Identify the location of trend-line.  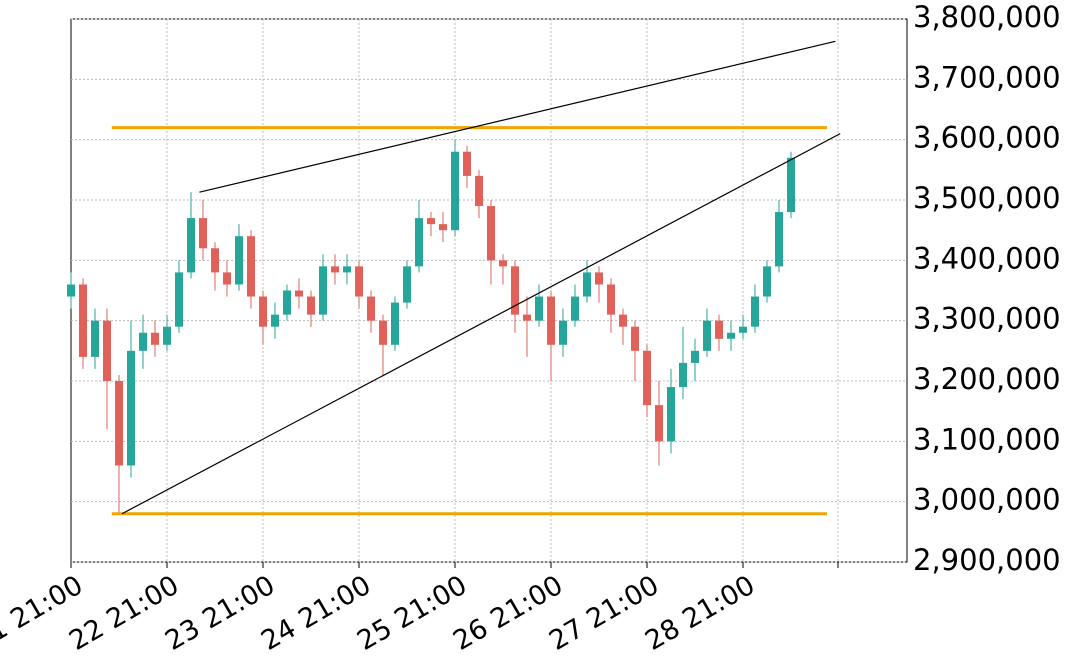
(517, 116).